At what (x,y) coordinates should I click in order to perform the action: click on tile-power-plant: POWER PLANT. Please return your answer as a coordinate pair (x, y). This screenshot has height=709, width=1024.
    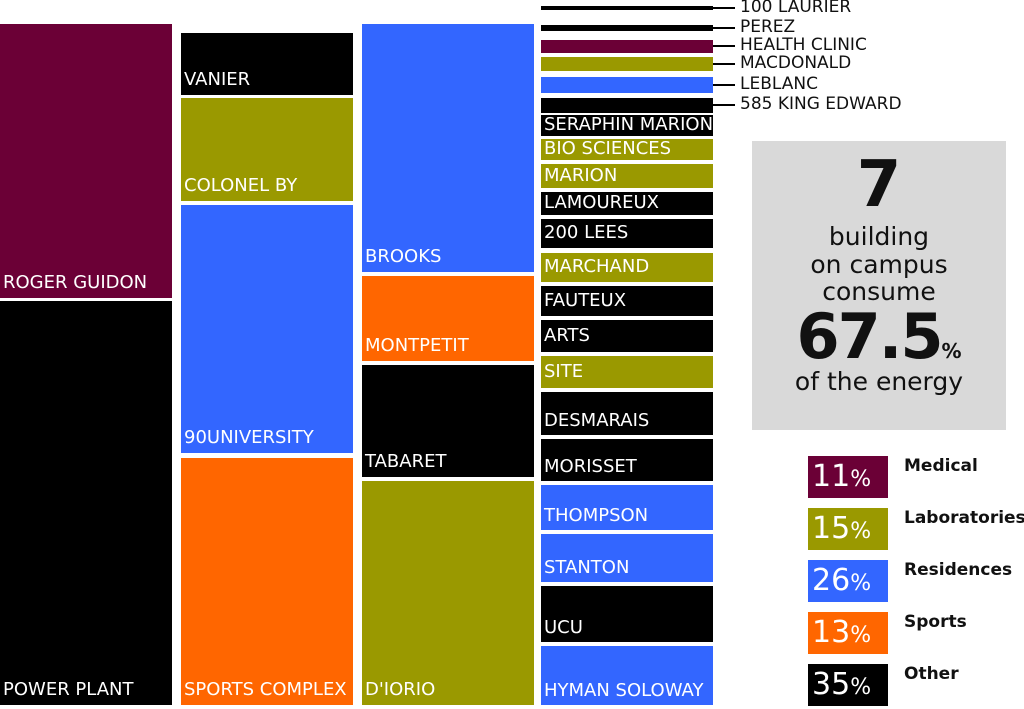
    Looking at the image, I should click on (86, 503).